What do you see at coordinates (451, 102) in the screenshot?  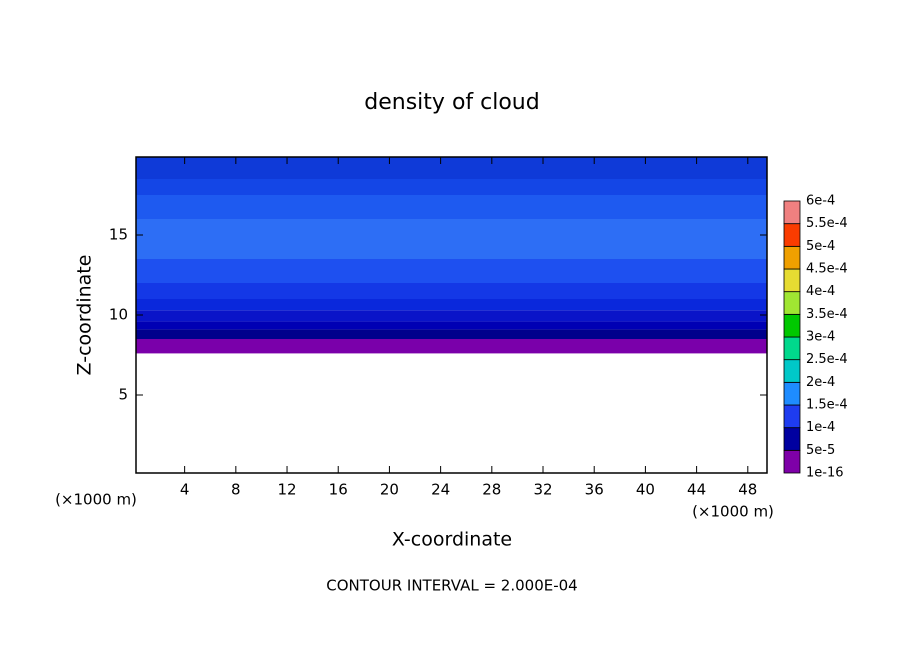 I see `chart-title: density of cloud` at bounding box center [451, 102].